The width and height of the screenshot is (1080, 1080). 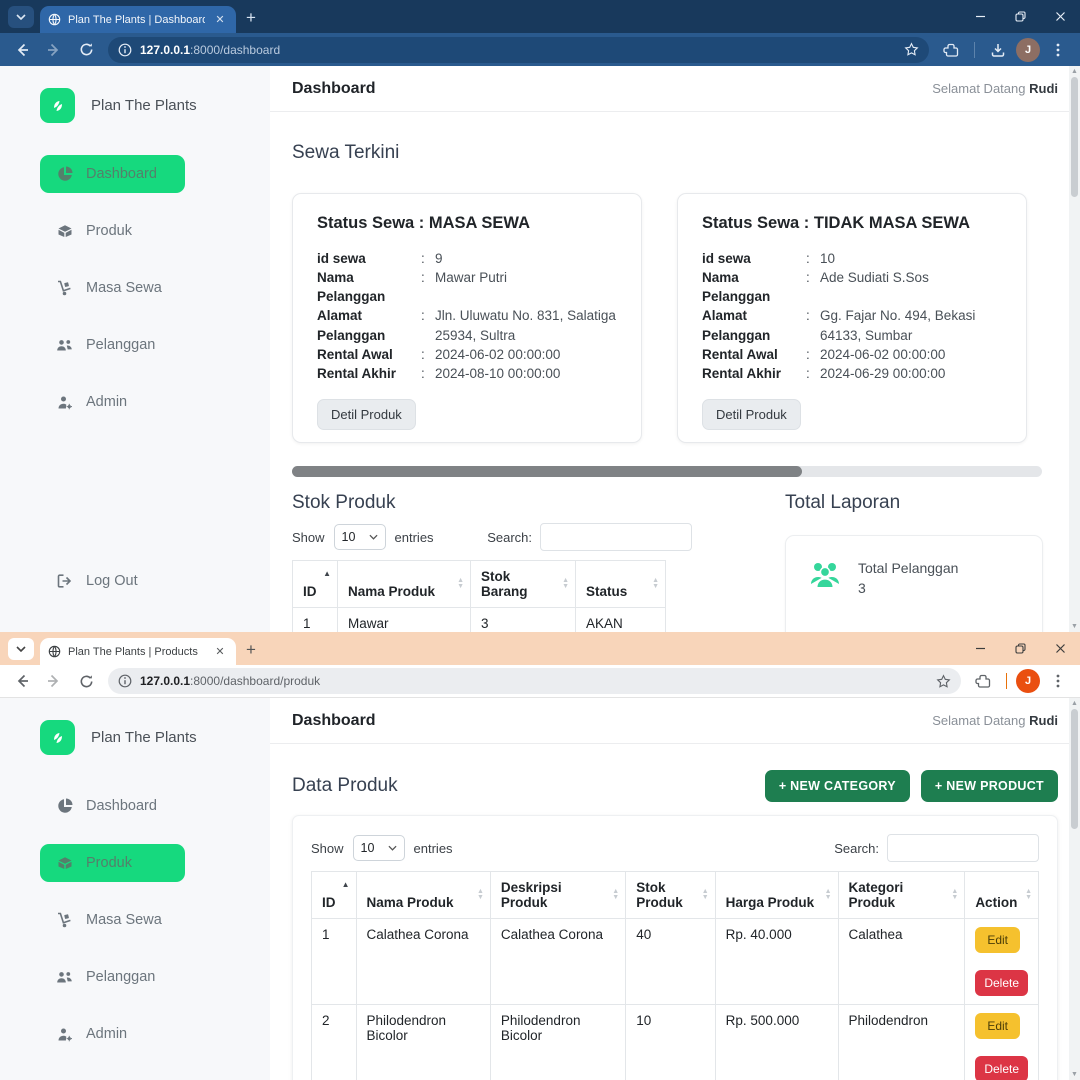 What do you see at coordinates (64, 581) in the screenshot?
I see `logout-icon` at bounding box center [64, 581].